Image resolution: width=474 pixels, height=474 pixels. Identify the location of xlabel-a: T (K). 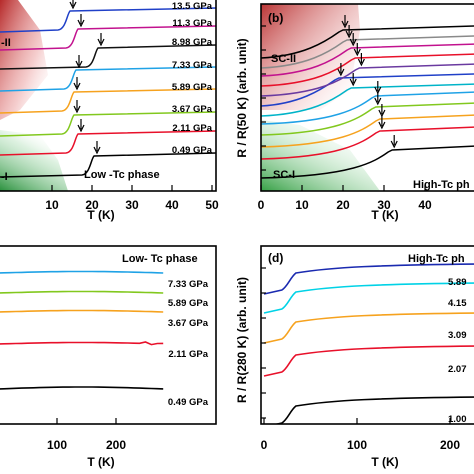
(100, 215).